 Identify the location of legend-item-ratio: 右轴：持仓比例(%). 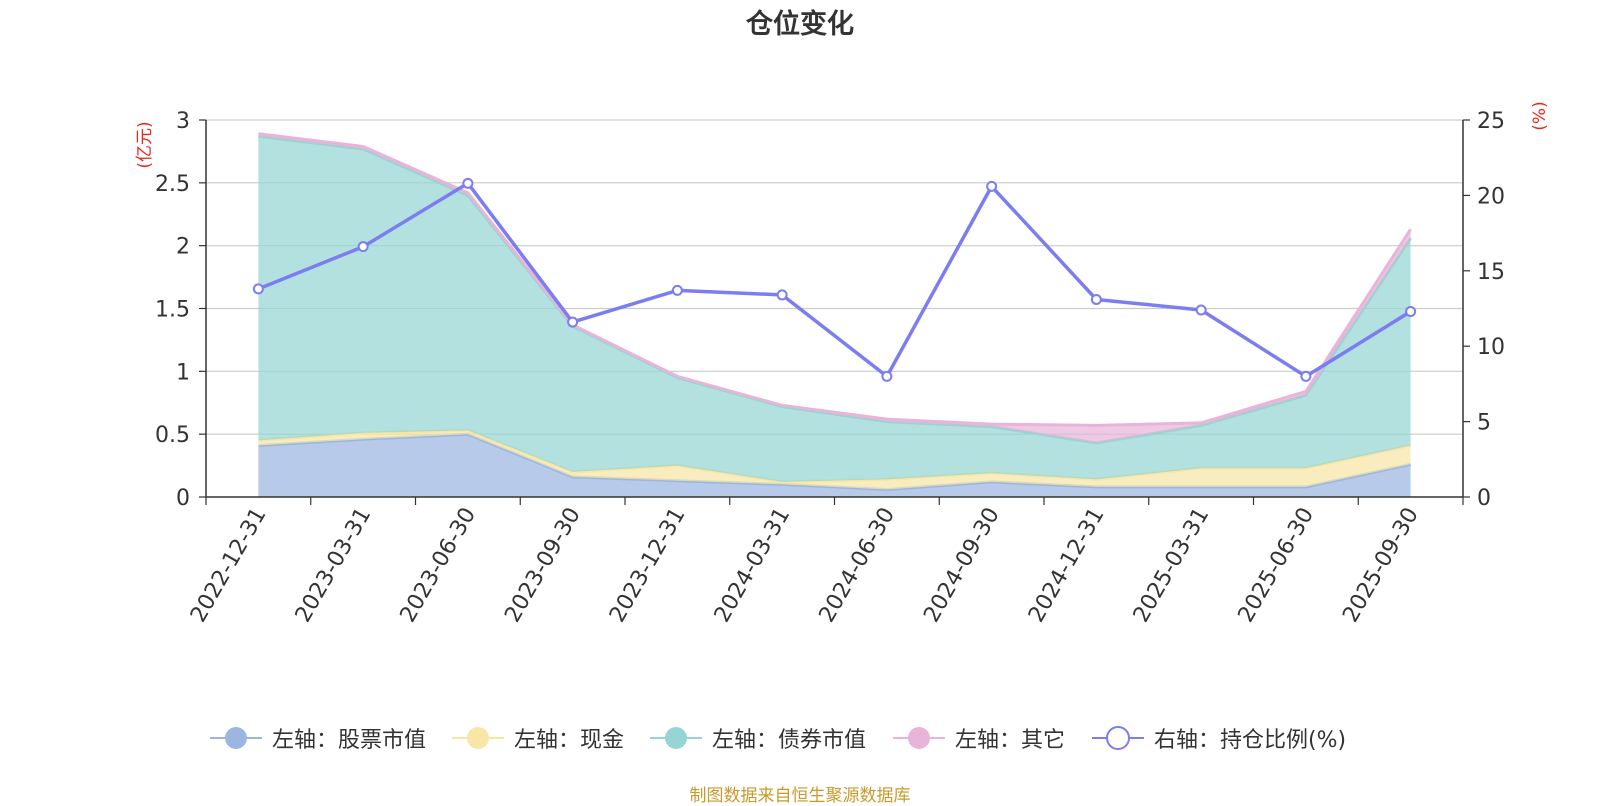
(1219, 738).